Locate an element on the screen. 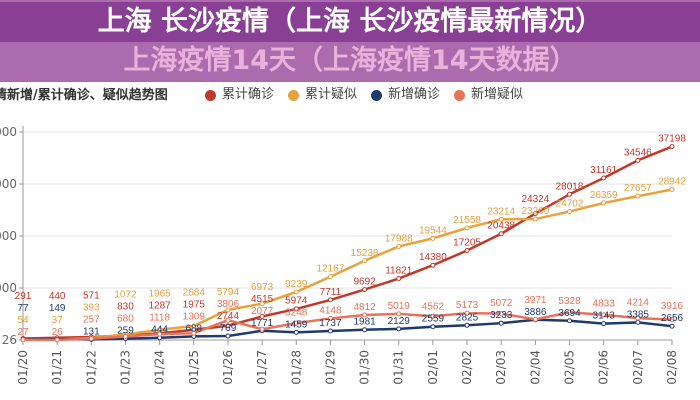 The width and height of the screenshot is (700, 400). data-label: 21558 is located at coordinates (467, 220).